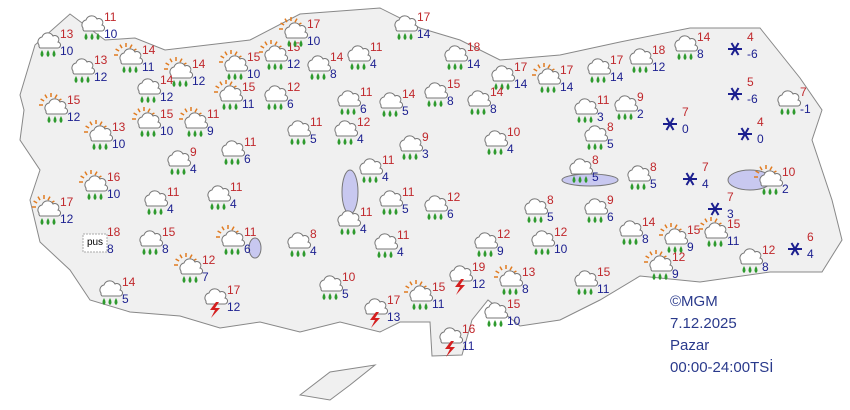  What do you see at coordinates (750, 37) in the screenshot?
I see `max-temp: 4` at bounding box center [750, 37].